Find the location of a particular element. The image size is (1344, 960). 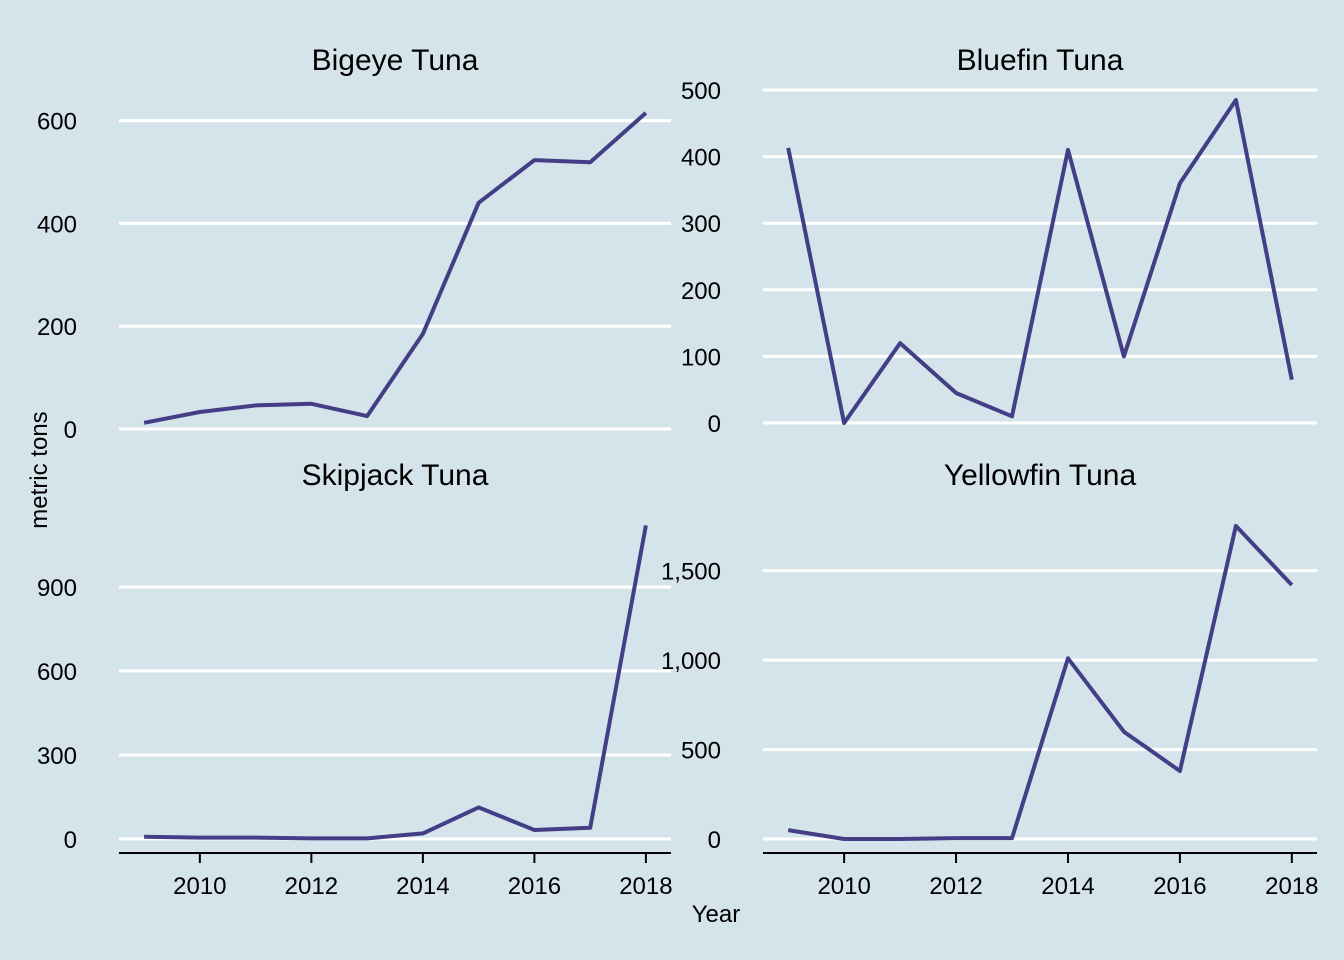

panel-title: Skipjack Tuna is located at coordinates (395, 475).